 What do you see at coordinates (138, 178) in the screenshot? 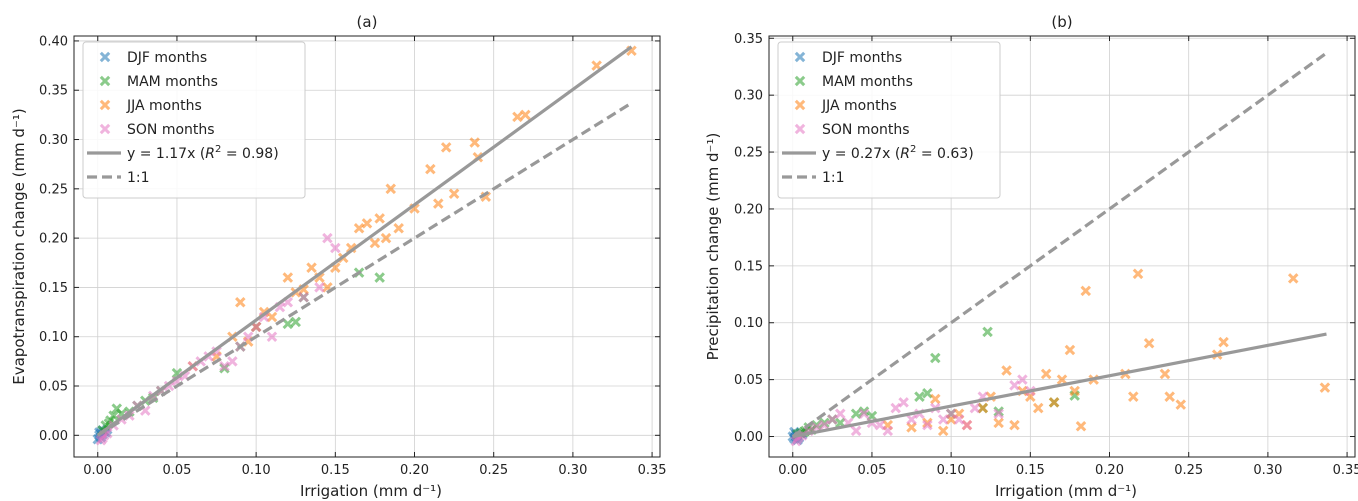
I see `legend-label: 1:1` at bounding box center [138, 178].